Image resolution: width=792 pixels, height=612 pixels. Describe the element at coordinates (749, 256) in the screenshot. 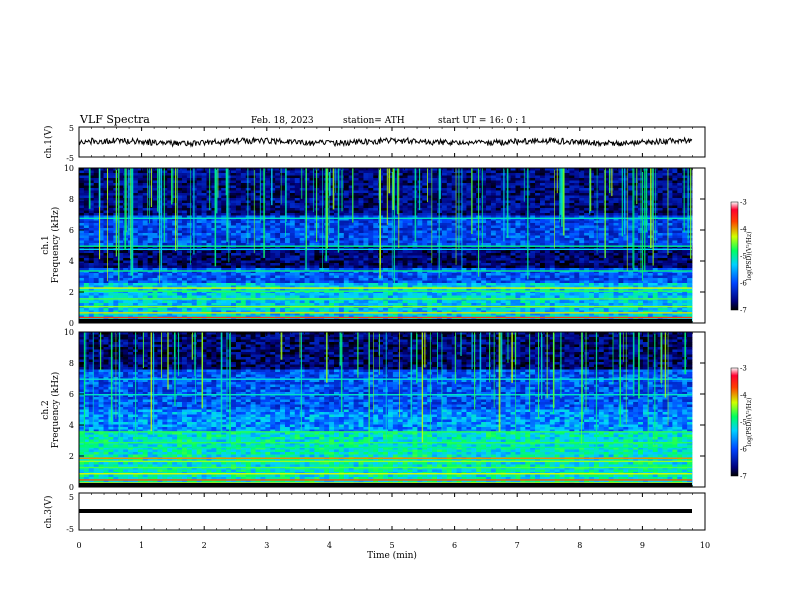

I see `ch1-colorbar-label: log(PSD)(V²/Hz)` at that location.